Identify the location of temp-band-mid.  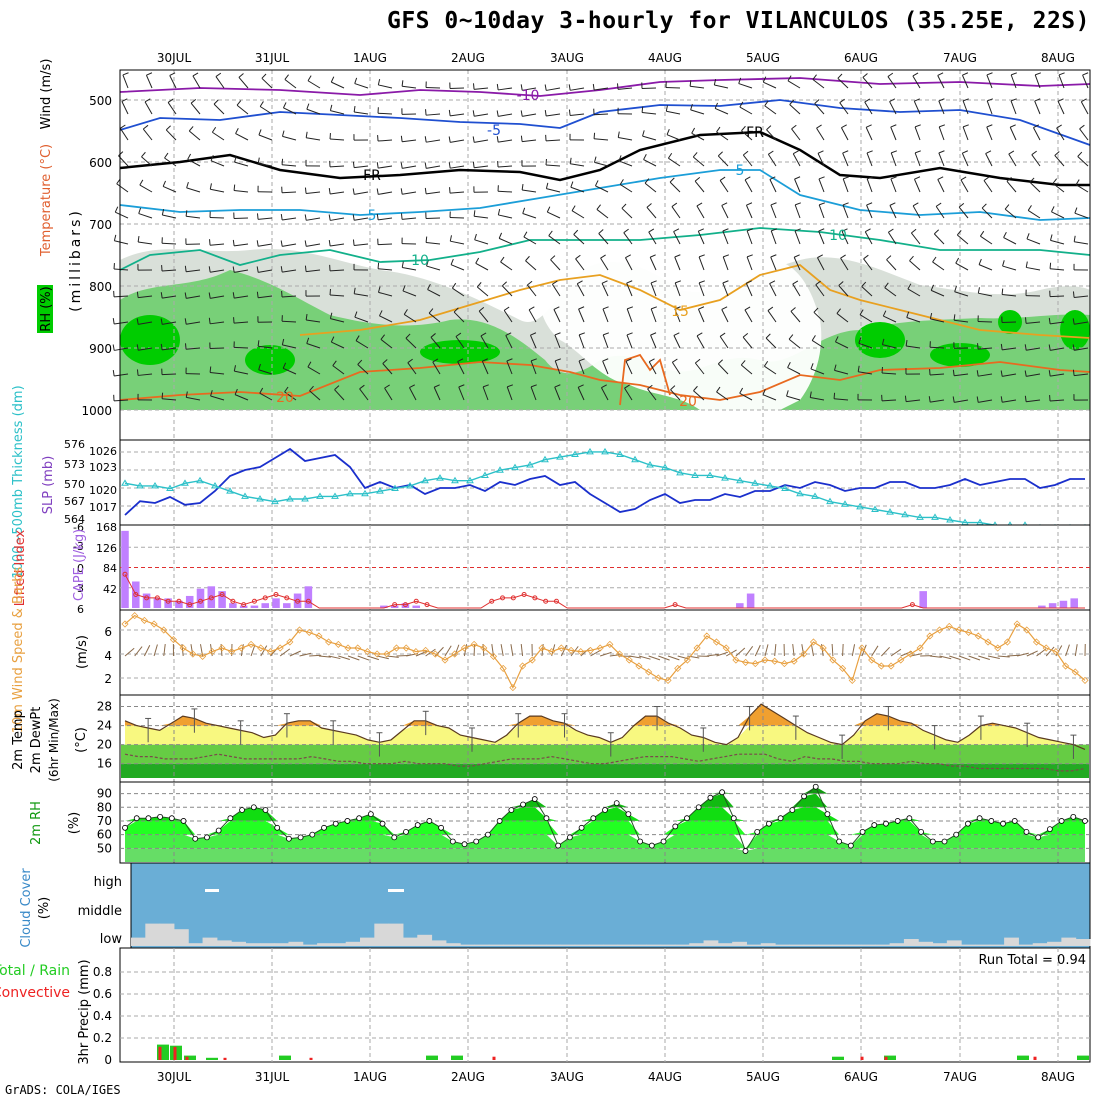
(605, 754).